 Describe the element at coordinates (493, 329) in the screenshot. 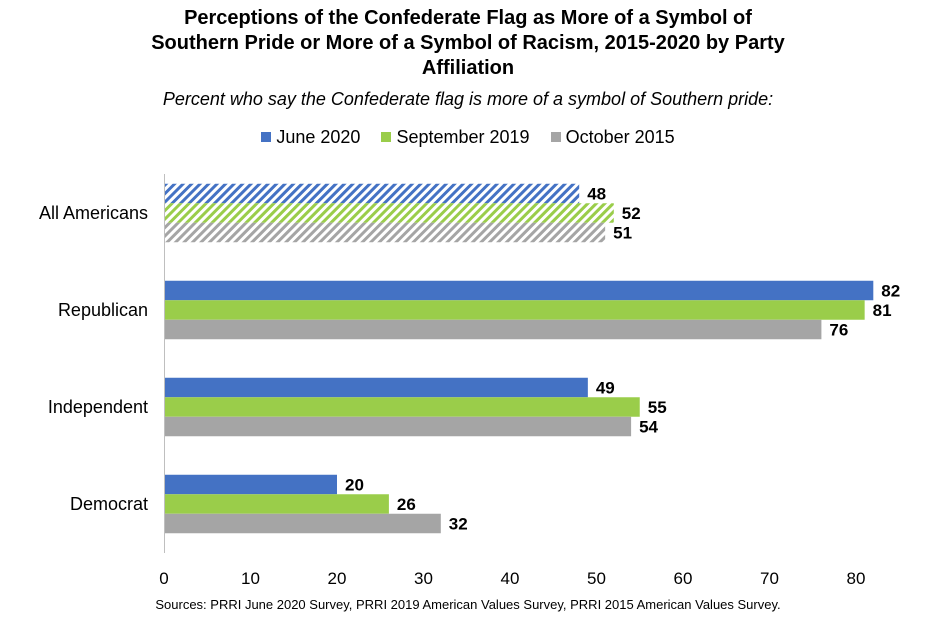

I see `bar-republican-october-2015` at that location.